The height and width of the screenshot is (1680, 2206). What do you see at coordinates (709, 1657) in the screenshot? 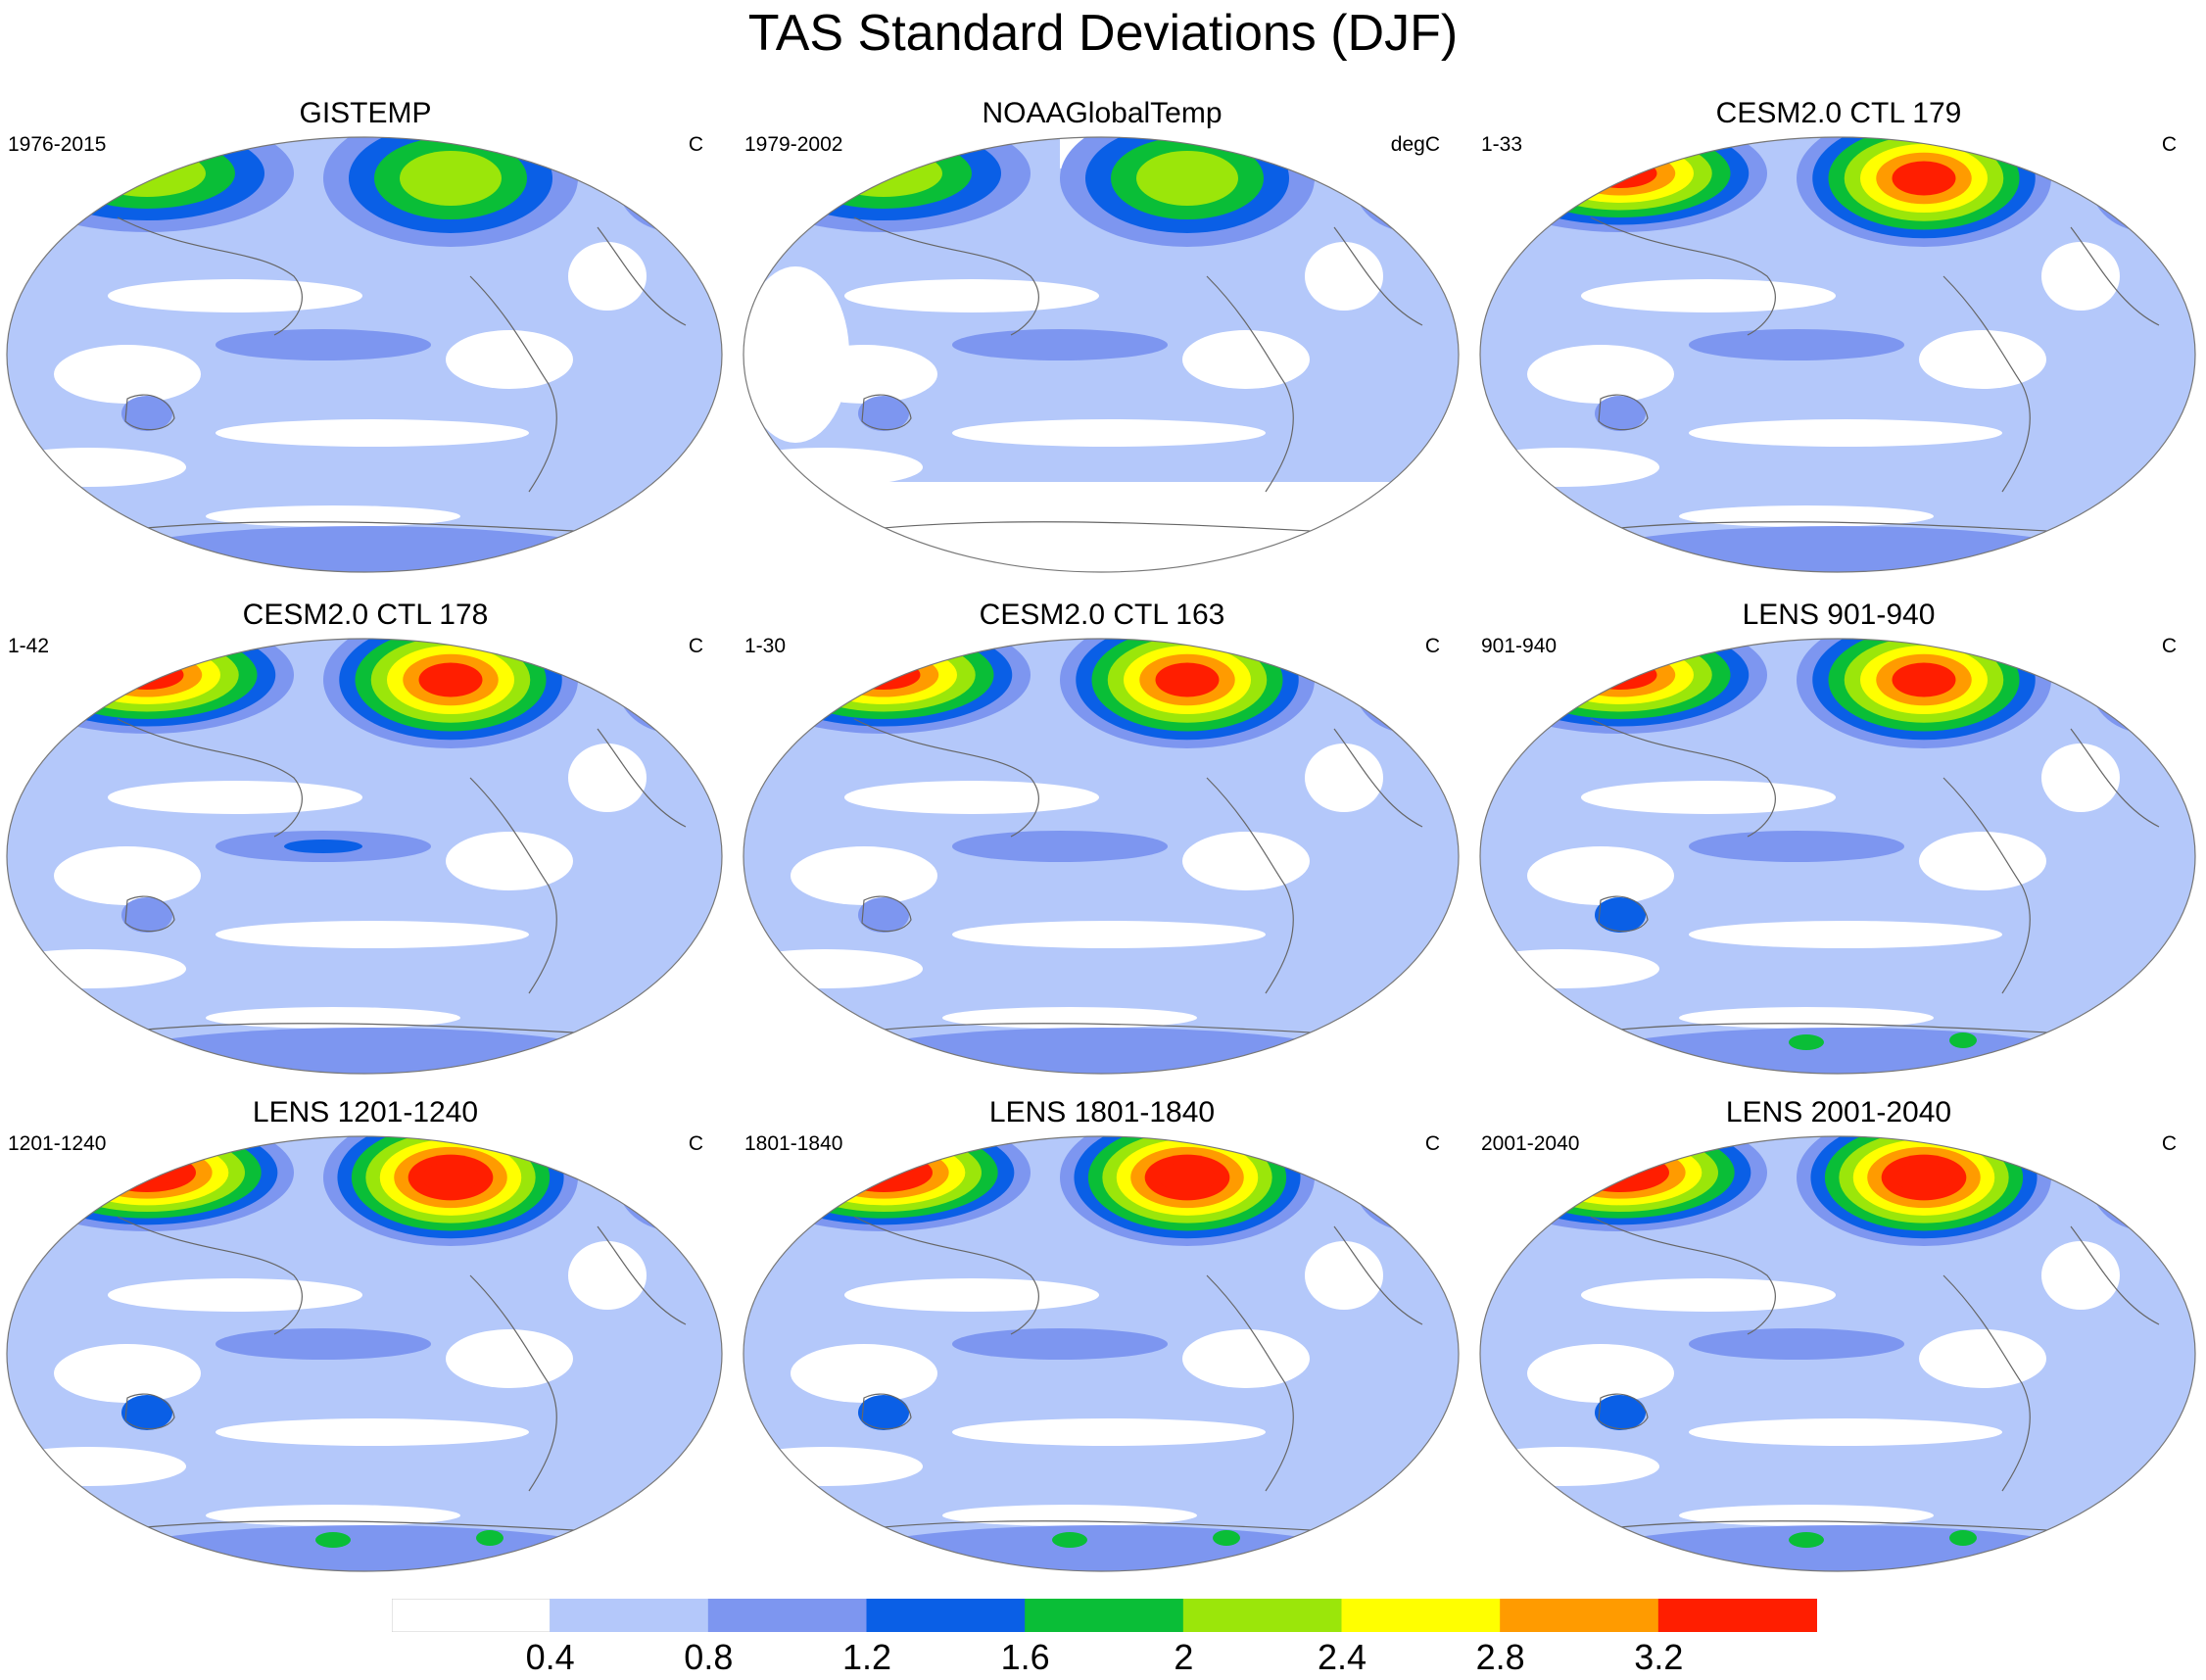
I see `colorbar-tick-label: 0.8` at bounding box center [709, 1657].